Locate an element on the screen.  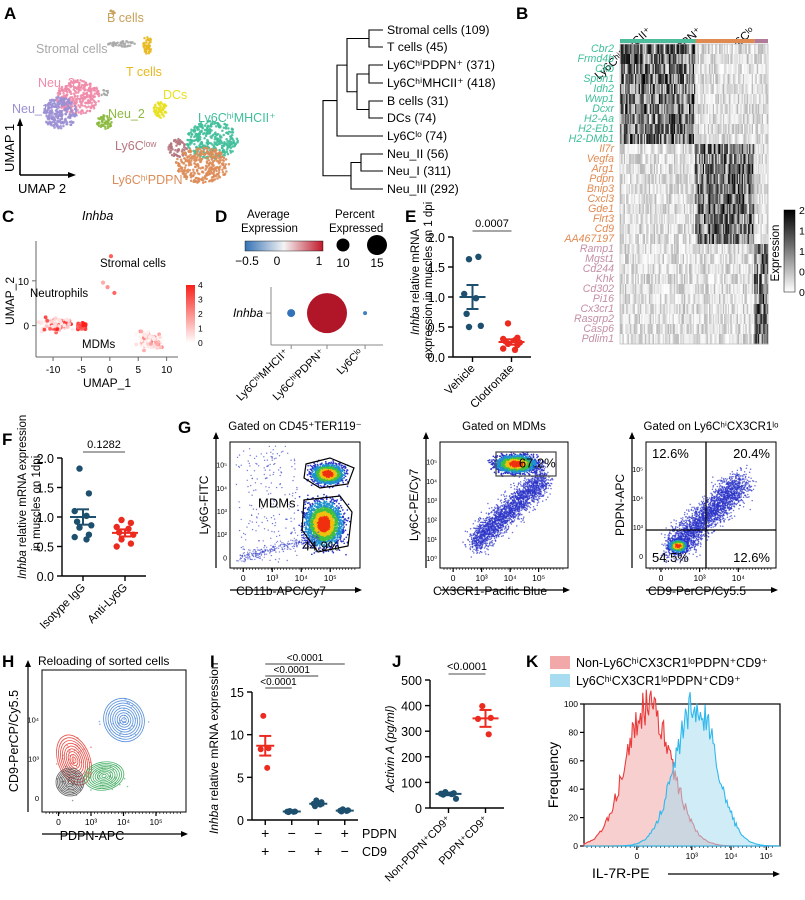
panel-c-colorbar-tick: 1 is located at coordinates (200, 329).